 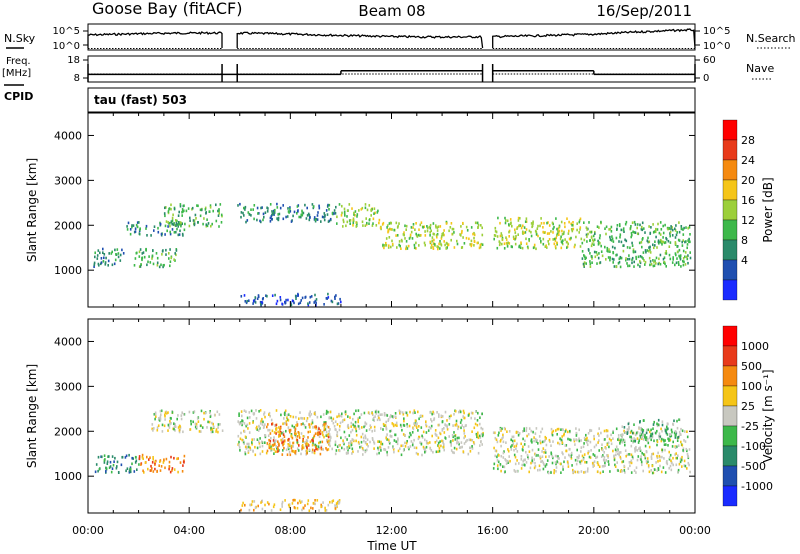 I want to click on freq-right-tick-bottom: 0, so click(x=706, y=78).